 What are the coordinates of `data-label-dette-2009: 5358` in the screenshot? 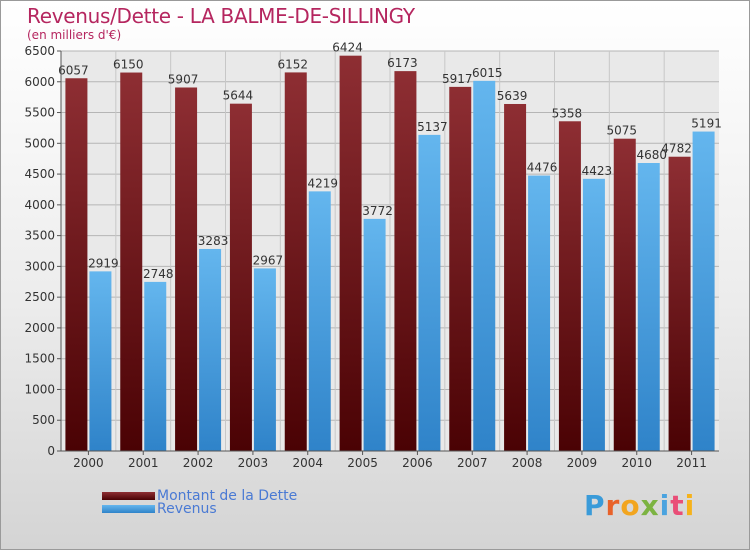 It's located at (567, 113).